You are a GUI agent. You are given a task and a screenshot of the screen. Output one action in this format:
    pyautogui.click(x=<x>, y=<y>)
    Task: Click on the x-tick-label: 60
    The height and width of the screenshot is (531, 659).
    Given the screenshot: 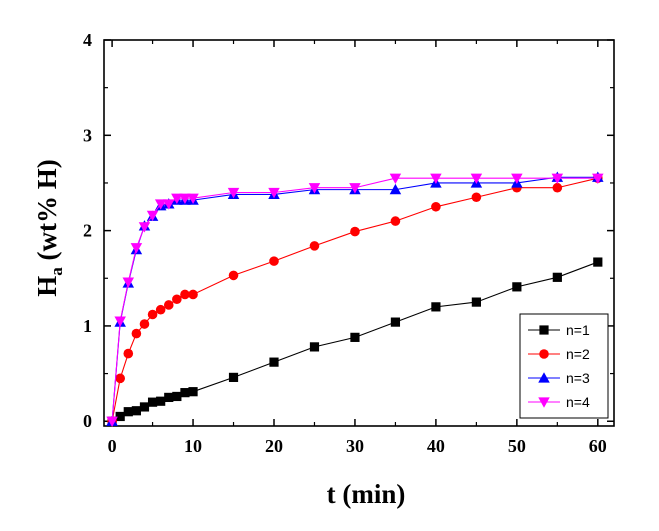 What is the action you would take?
    pyautogui.click(x=598, y=446)
    